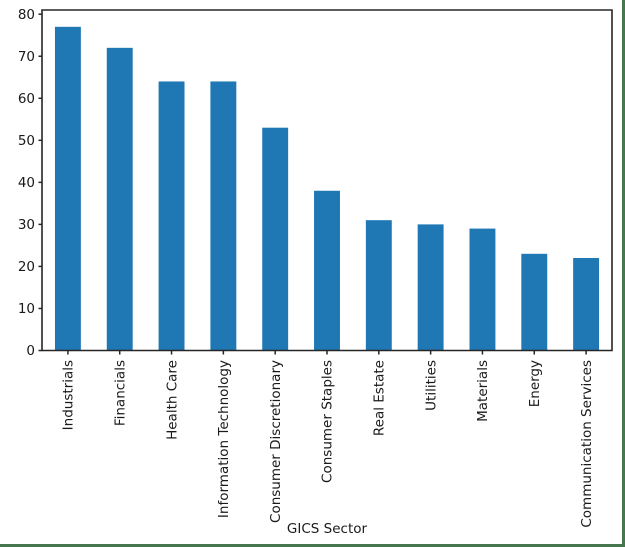  Describe the element at coordinates (482, 289) in the screenshot. I see `bar-materials` at that location.